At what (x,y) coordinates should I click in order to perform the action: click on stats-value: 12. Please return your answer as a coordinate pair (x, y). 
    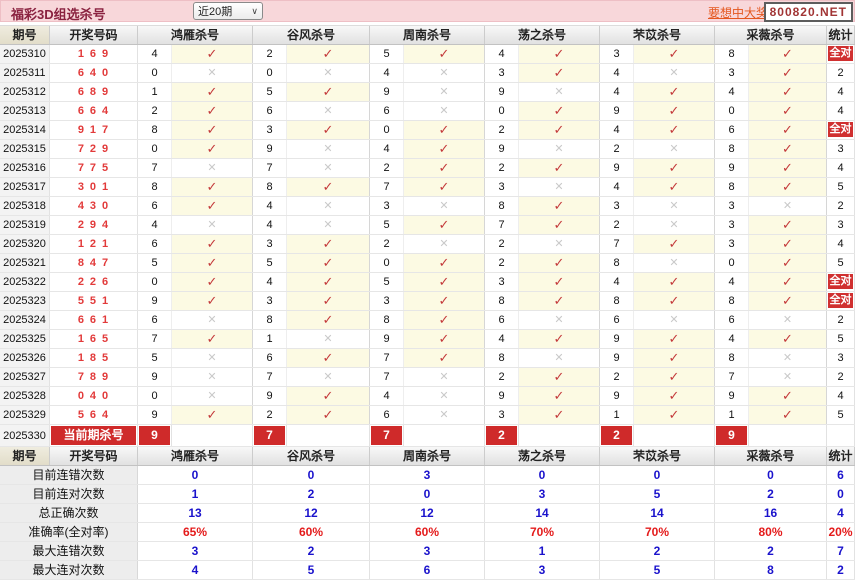
    Looking at the image, I should click on (311, 513).